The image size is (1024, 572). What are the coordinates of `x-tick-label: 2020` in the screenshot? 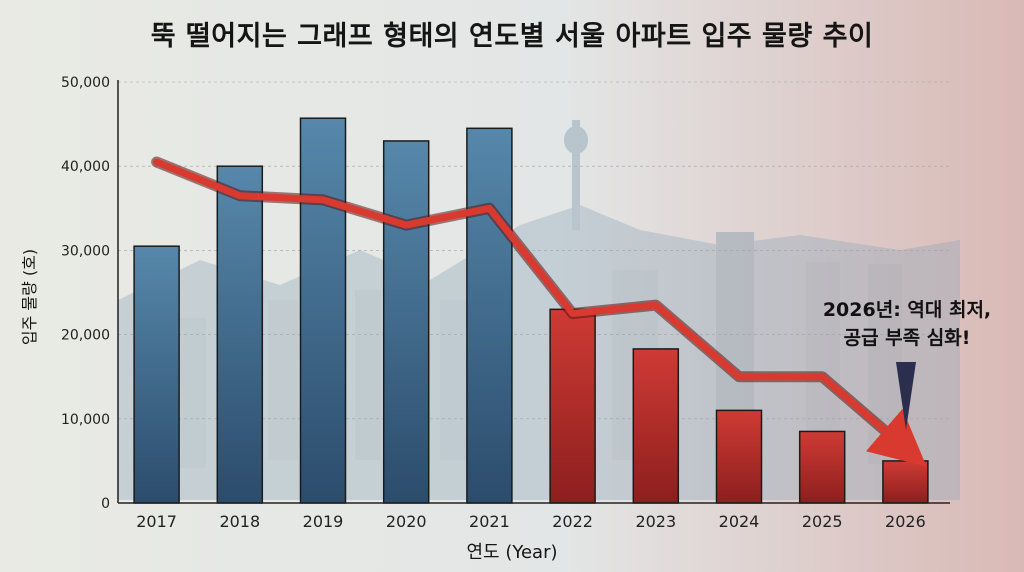 It's located at (406, 521).